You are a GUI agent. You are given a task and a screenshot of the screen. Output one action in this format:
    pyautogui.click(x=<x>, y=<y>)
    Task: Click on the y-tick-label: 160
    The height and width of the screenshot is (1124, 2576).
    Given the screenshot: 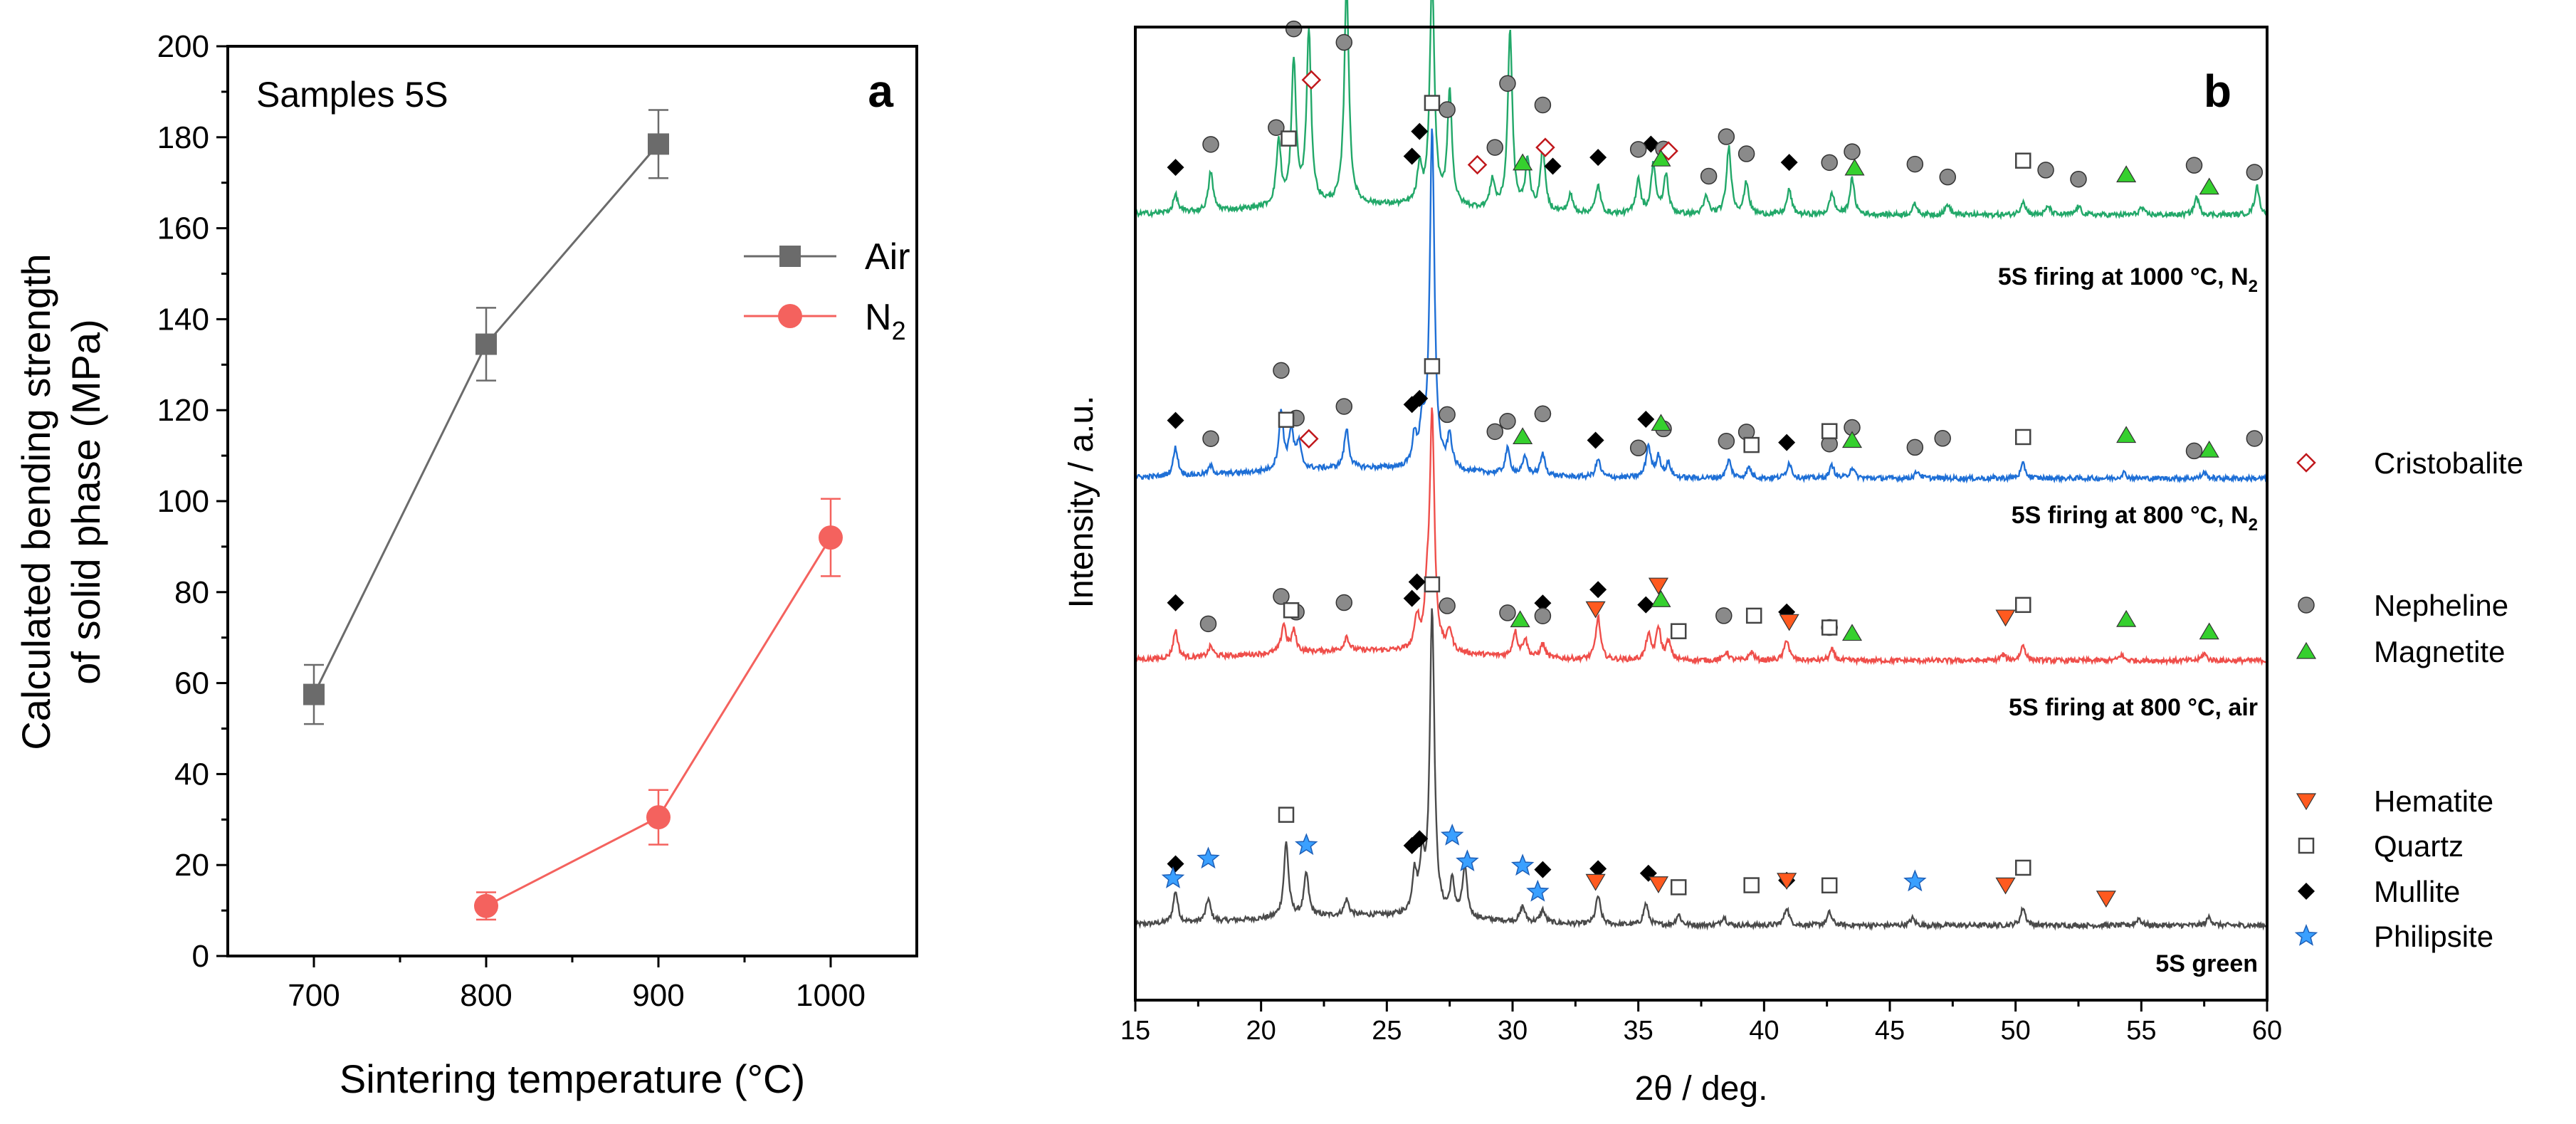 What is the action you would take?
    pyautogui.click(x=183, y=228)
    